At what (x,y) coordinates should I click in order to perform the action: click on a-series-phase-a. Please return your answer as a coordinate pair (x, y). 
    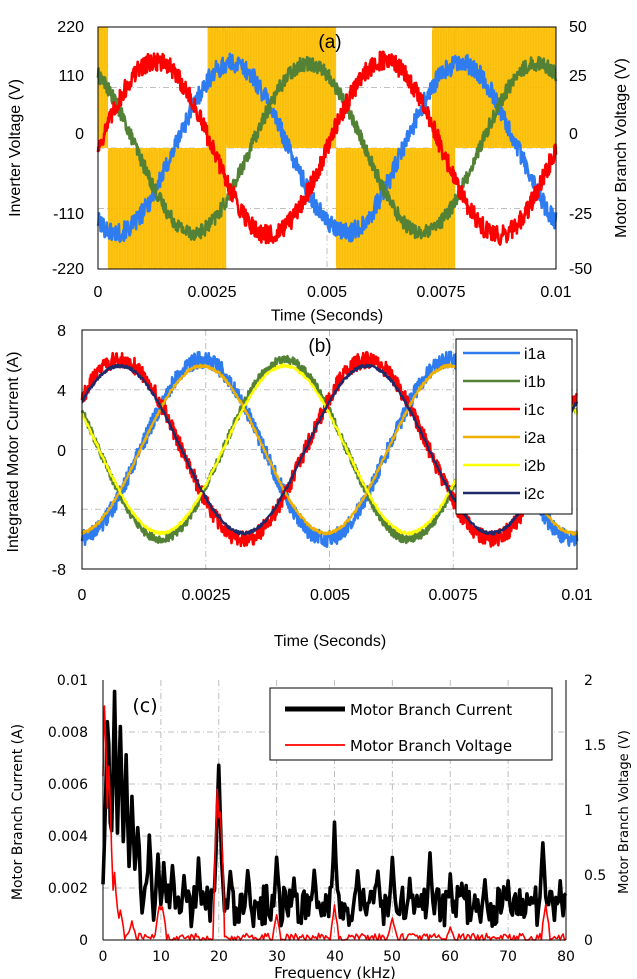
    Looking at the image, I should click on (327, 147).